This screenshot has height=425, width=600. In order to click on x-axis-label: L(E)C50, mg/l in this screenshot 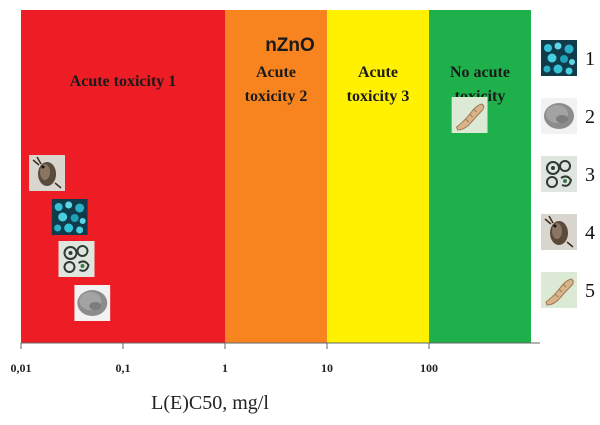, I will do `click(210, 403)`.